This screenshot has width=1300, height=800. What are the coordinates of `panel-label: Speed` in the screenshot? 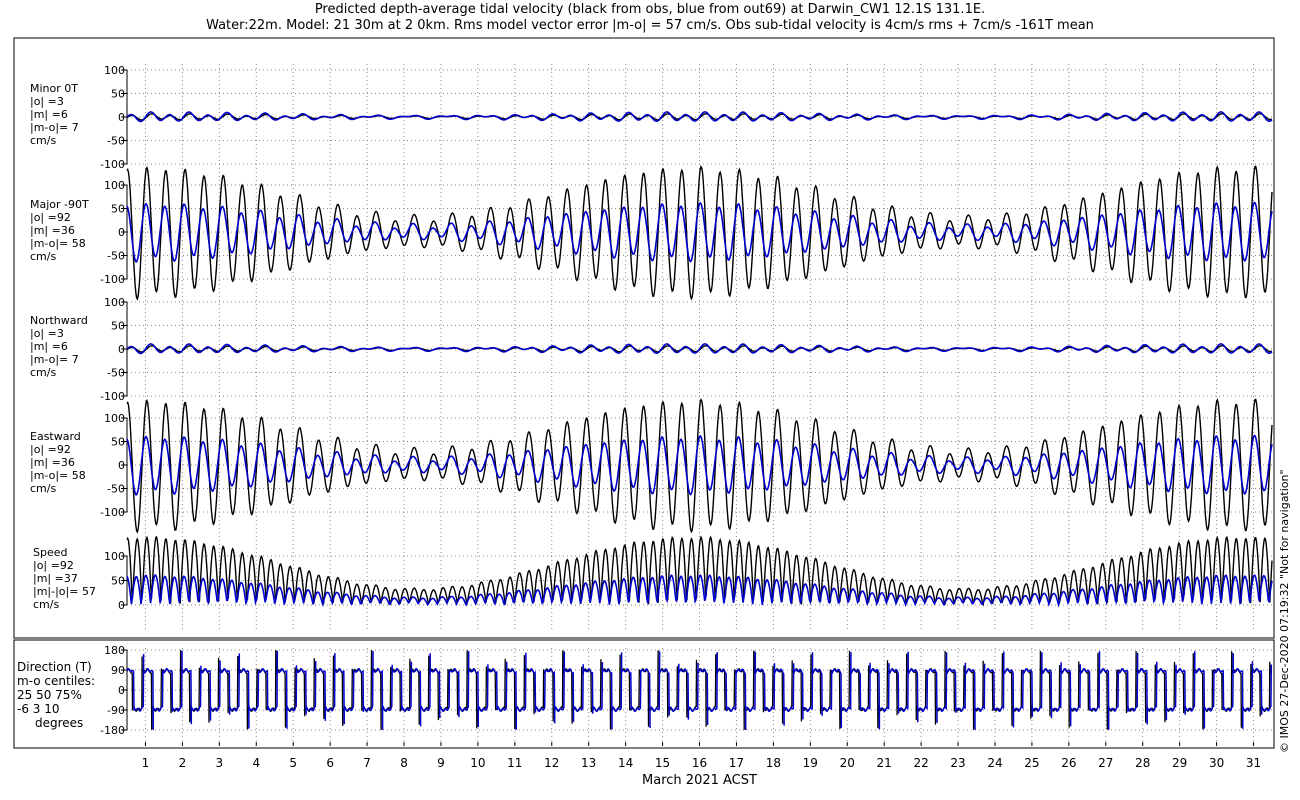 It's located at (50, 552).